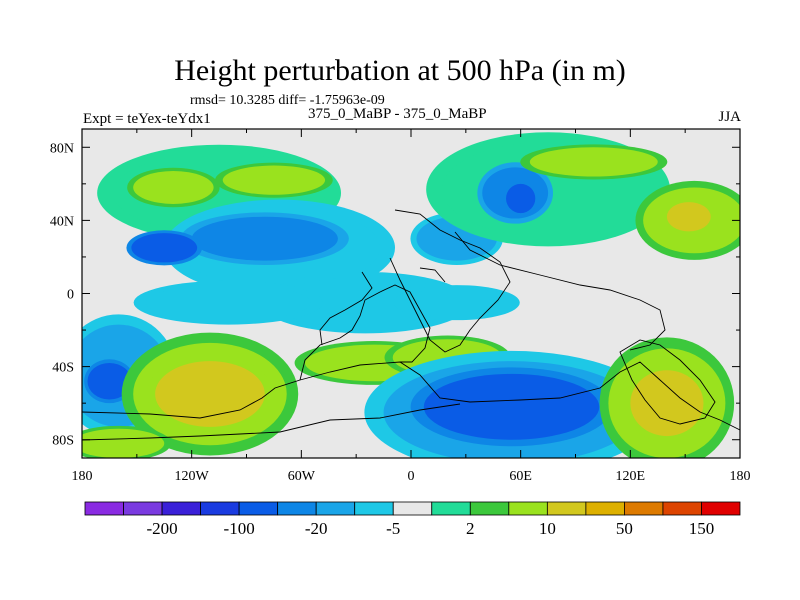 This screenshot has width=800, height=600. Describe the element at coordinates (624, 528) in the screenshot. I see `colorbar-label: 50` at that location.